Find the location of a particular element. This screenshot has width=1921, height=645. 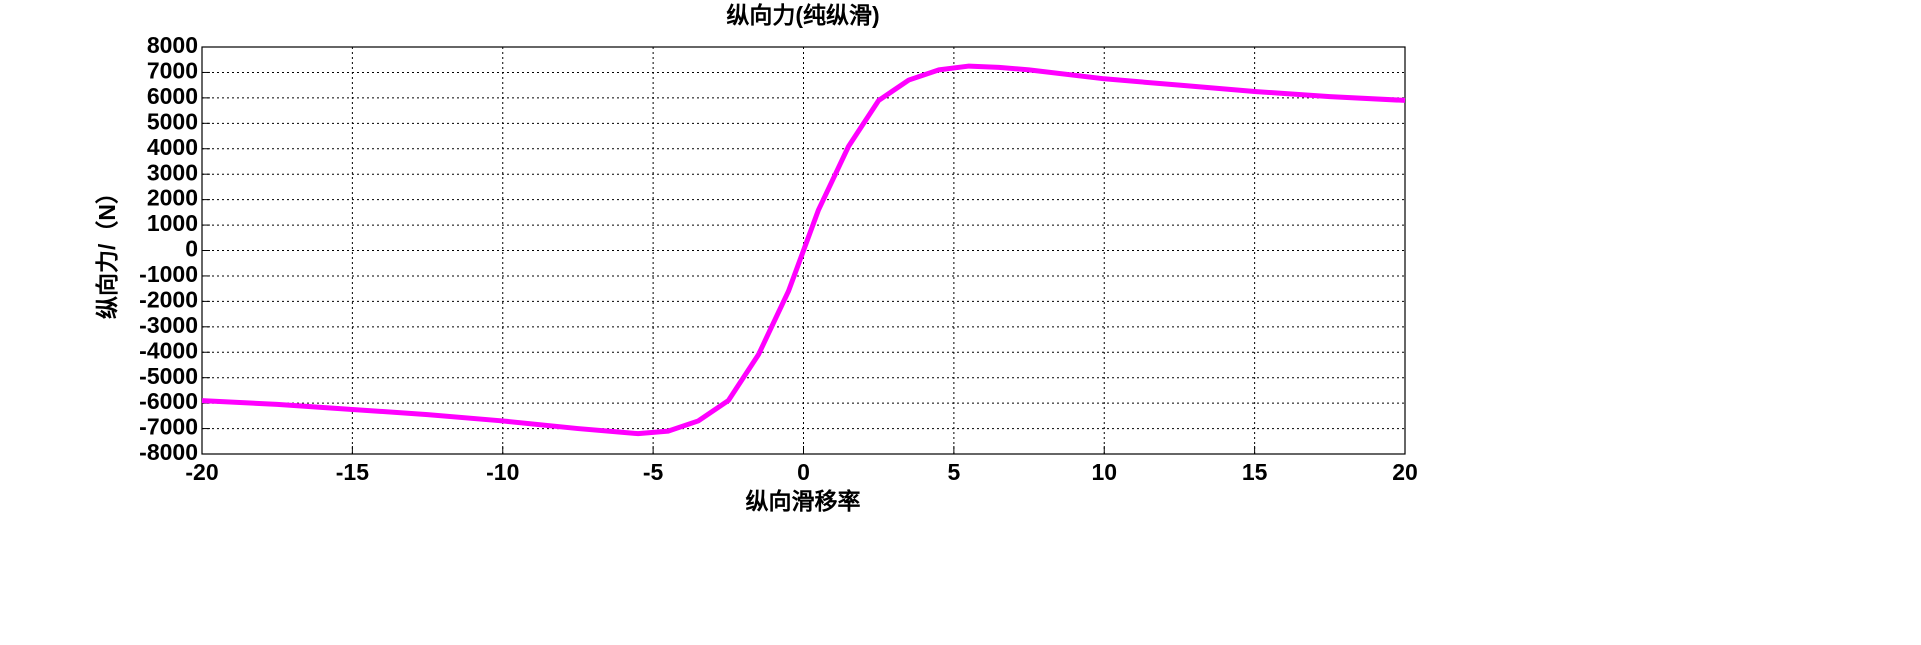

y-tick-label: -3000 is located at coordinates (168, 325).